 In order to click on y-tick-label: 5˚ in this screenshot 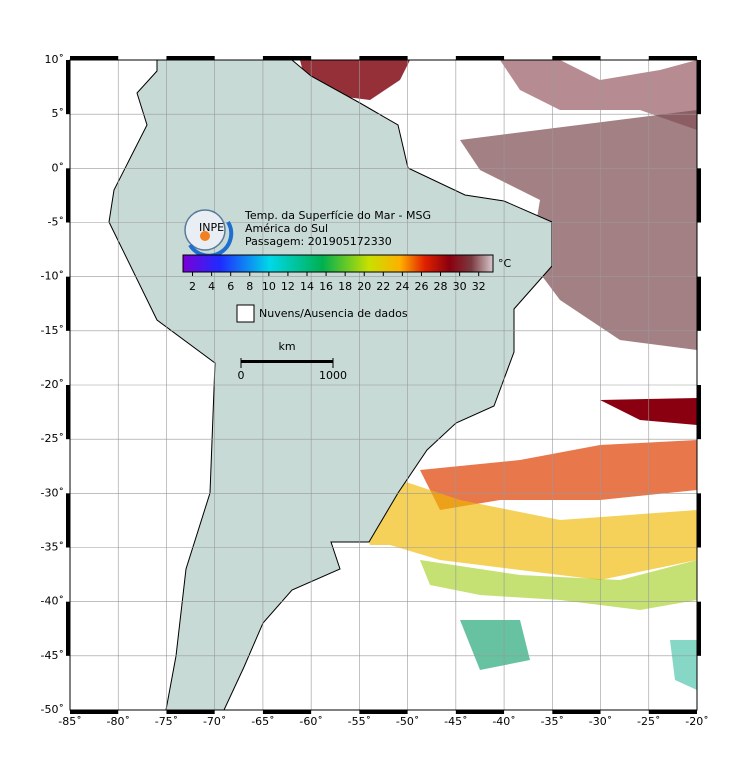, I will do `click(58, 113)`.